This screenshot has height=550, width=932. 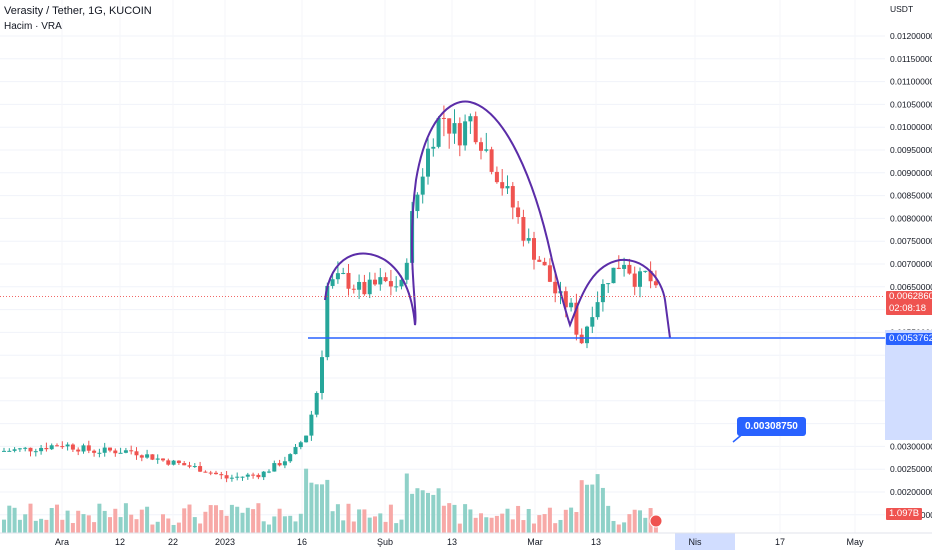 What do you see at coordinates (901, 9) in the screenshot?
I see `currency-label: USDT` at bounding box center [901, 9].